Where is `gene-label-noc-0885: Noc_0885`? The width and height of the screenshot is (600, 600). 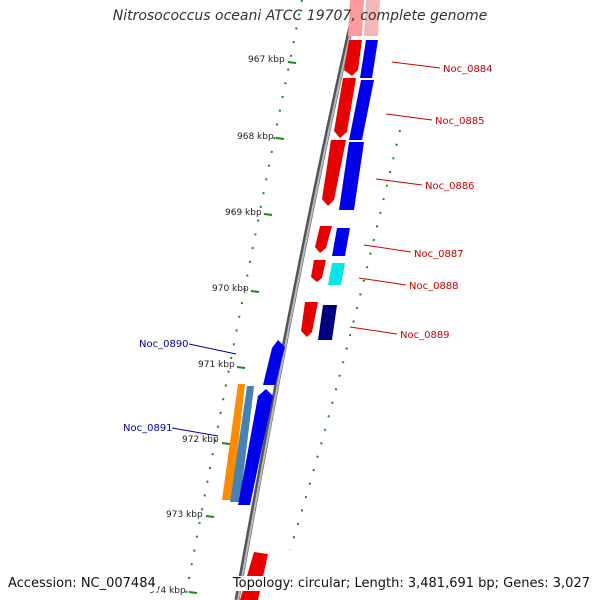
gene-label-noc-0885: Noc_0885 is located at coordinates (460, 121).